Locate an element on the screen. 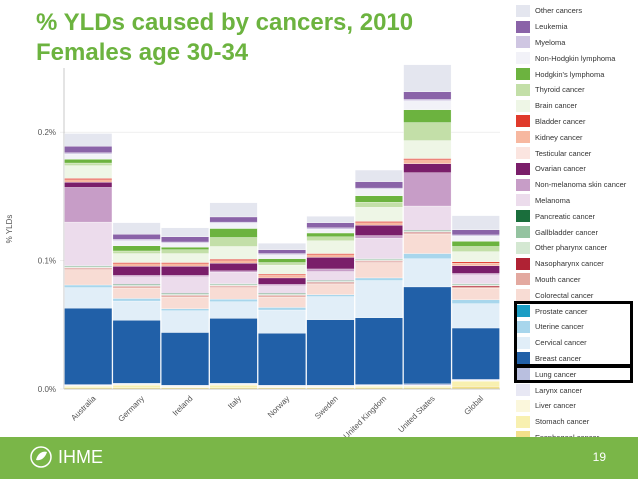 The image size is (638, 479). y-tick-label: 0.1% is located at coordinates (47, 261).